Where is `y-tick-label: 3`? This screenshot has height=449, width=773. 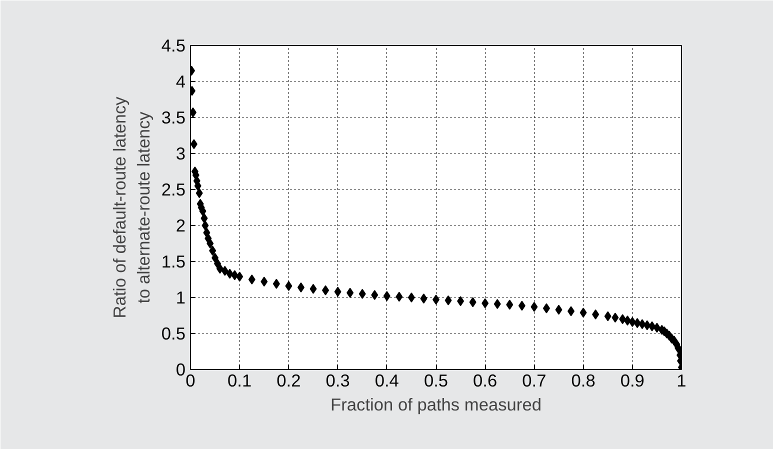 y-tick-label: 3 is located at coordinates (181, 154).